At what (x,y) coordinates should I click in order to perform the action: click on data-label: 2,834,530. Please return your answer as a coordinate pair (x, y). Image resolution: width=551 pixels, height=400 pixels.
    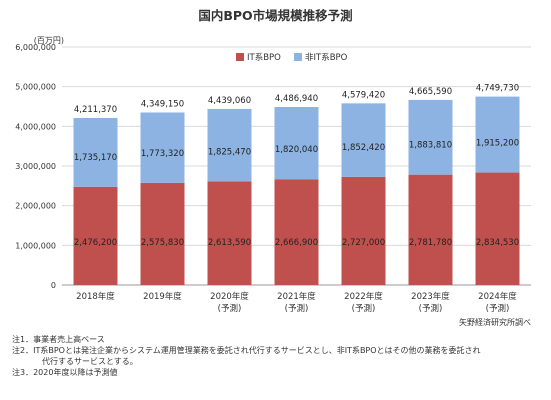
    Looking at the image, I should click on (497, 243).